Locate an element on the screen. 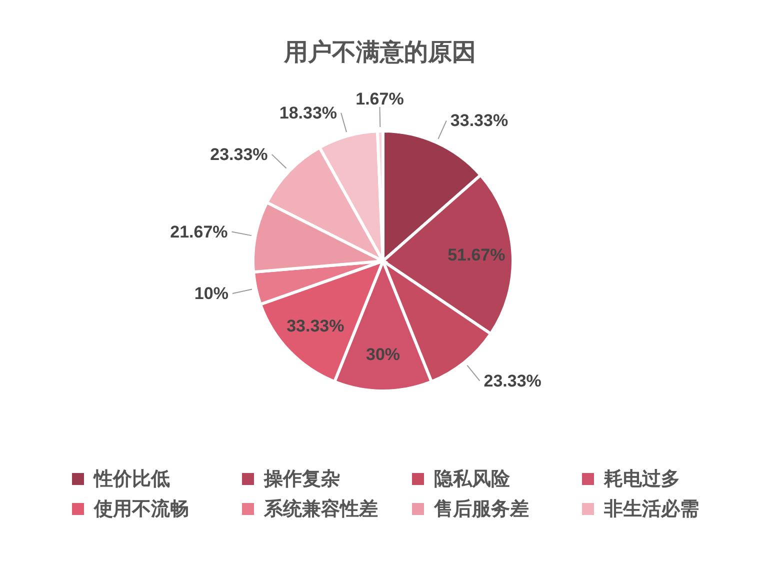  data-label: 10% is located at coordinates (211, 293).